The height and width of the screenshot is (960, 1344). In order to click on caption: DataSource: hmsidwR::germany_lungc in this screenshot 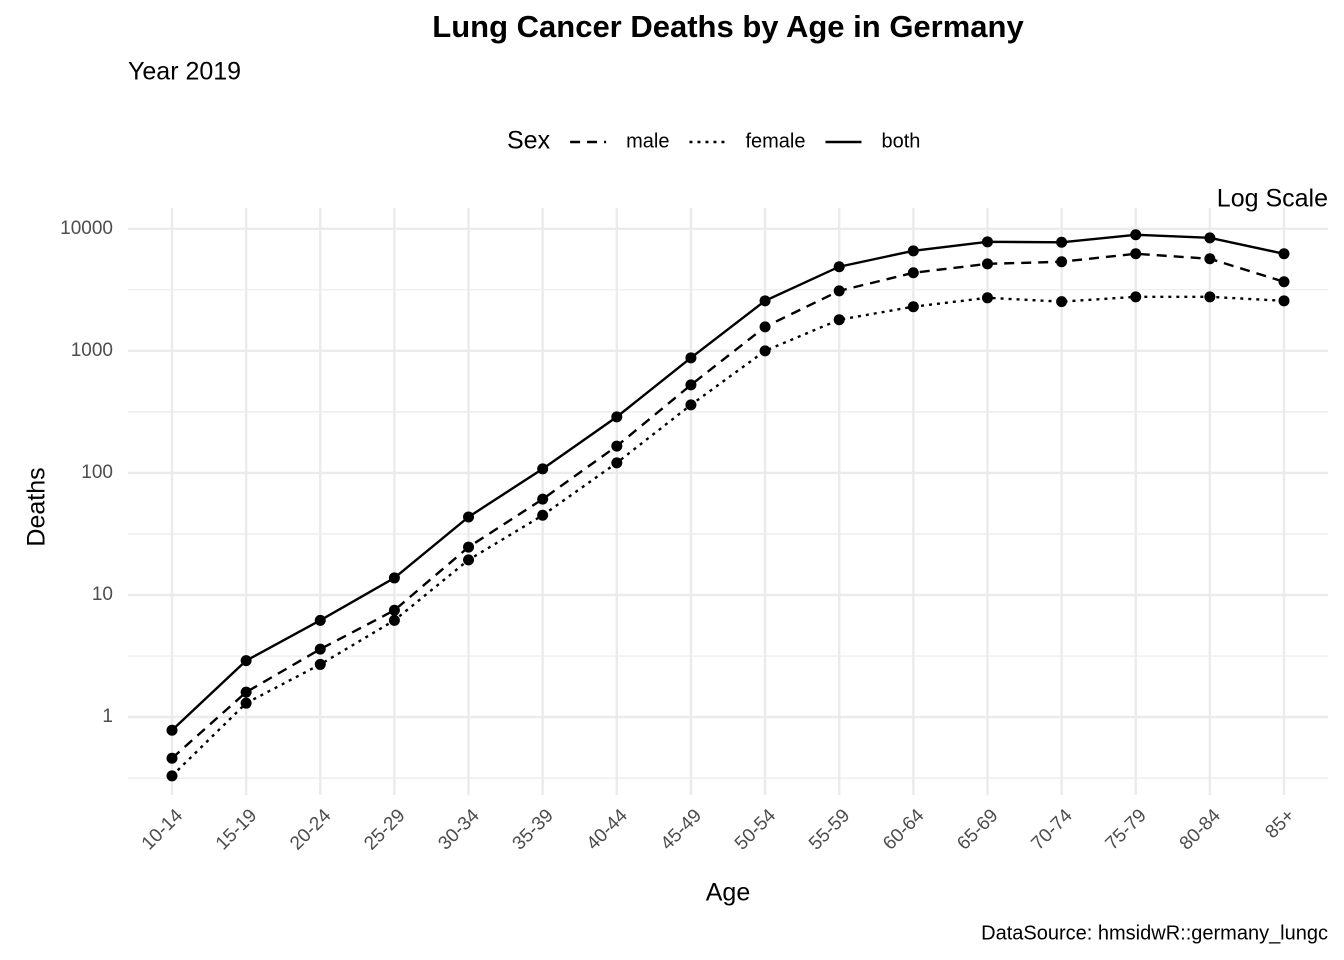, I will do `click(1154, 933)`.